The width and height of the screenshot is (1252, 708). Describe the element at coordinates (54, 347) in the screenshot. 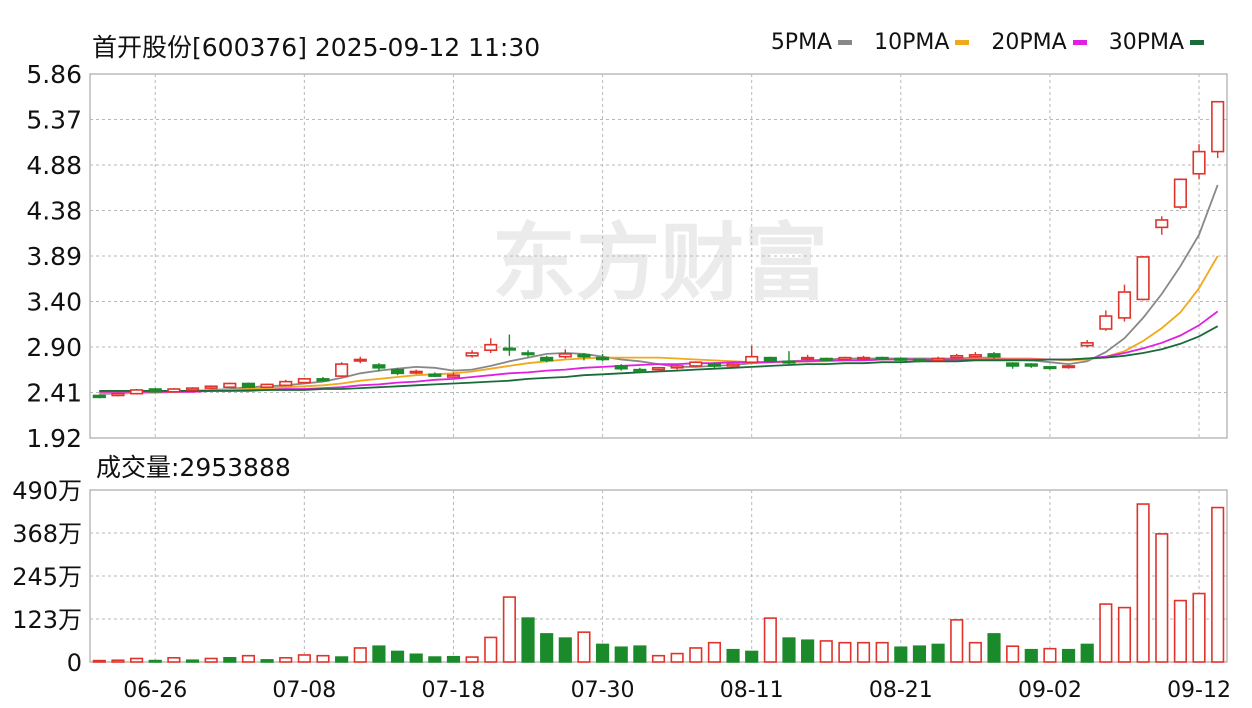

I see `price-y-tick-label: 2.90` at that location.